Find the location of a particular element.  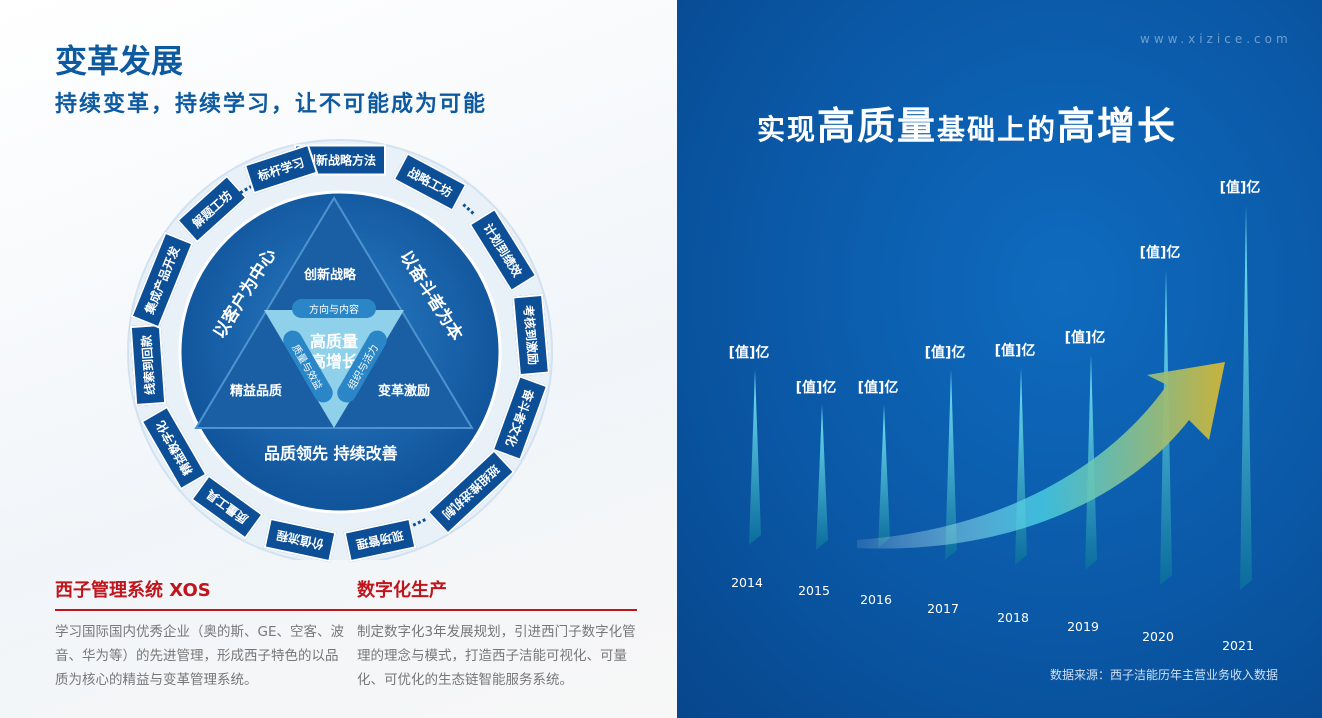

year-label: 2016 is located at coordinates (876, 599).